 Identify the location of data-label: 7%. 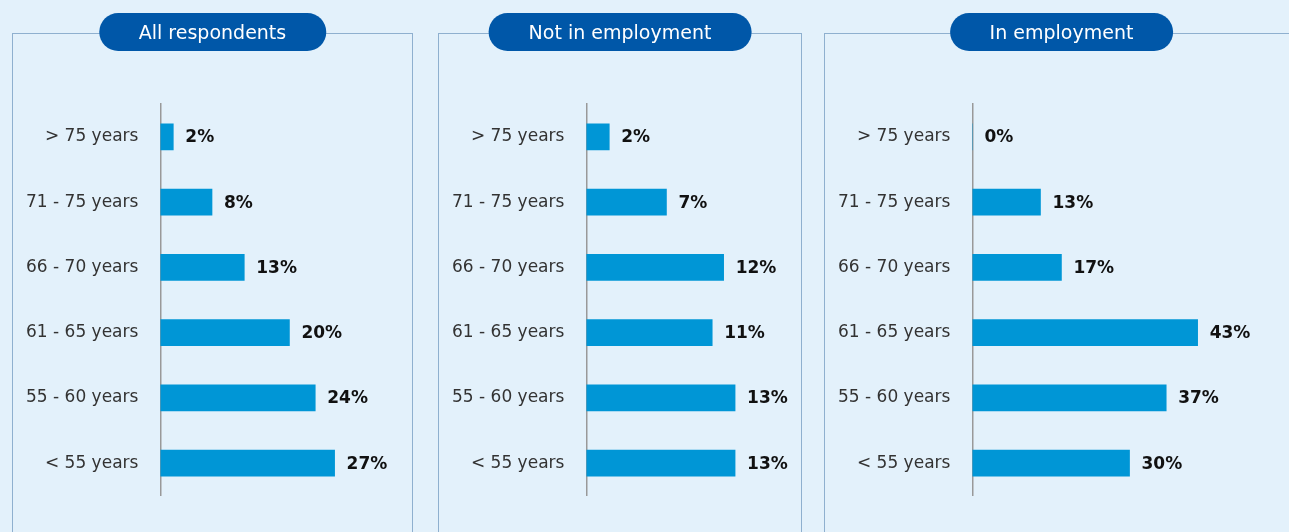
(693, 201).